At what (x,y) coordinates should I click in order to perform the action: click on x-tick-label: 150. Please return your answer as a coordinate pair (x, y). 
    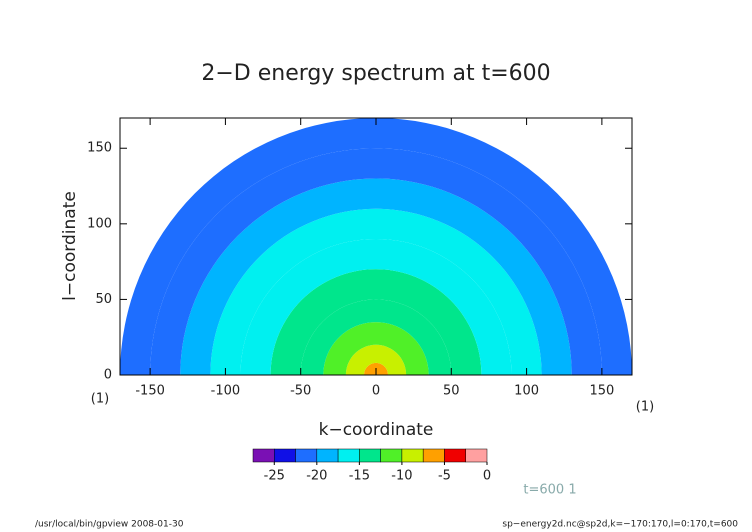
    Looking at the image, I should click on (601, 391).